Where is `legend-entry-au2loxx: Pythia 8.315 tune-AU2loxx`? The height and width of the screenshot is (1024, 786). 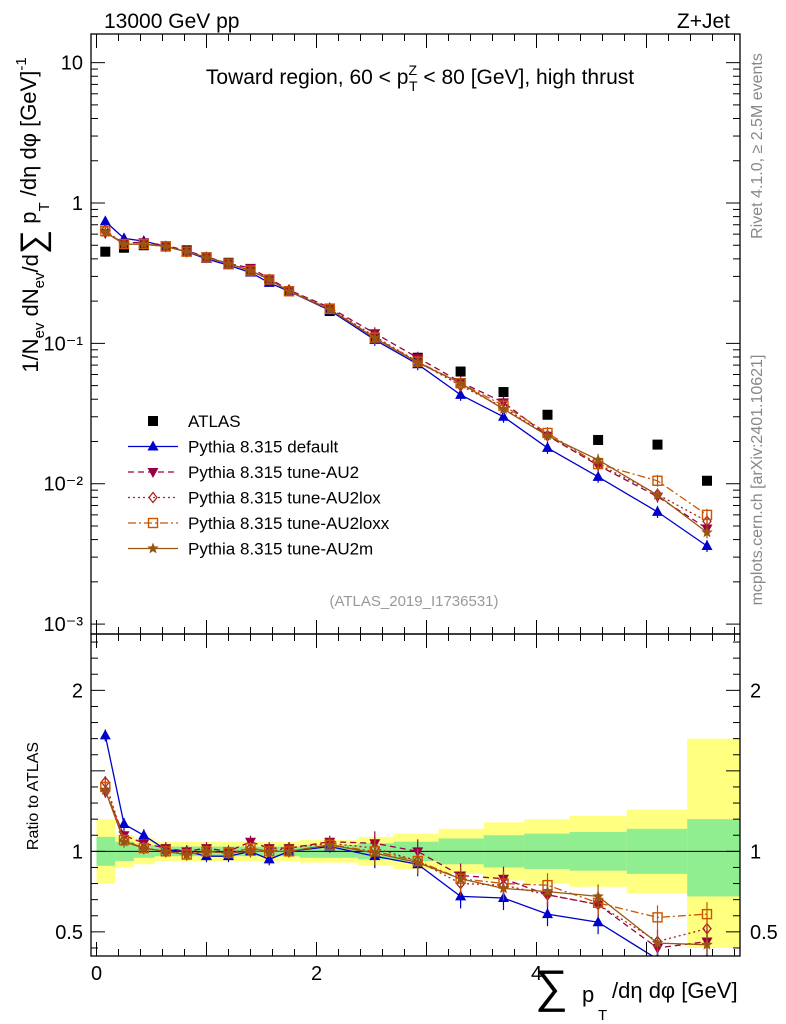 legend-entry-au2loxx: Pythia 8.315 tune-AU2loxx is located at coordinates (259, 523).